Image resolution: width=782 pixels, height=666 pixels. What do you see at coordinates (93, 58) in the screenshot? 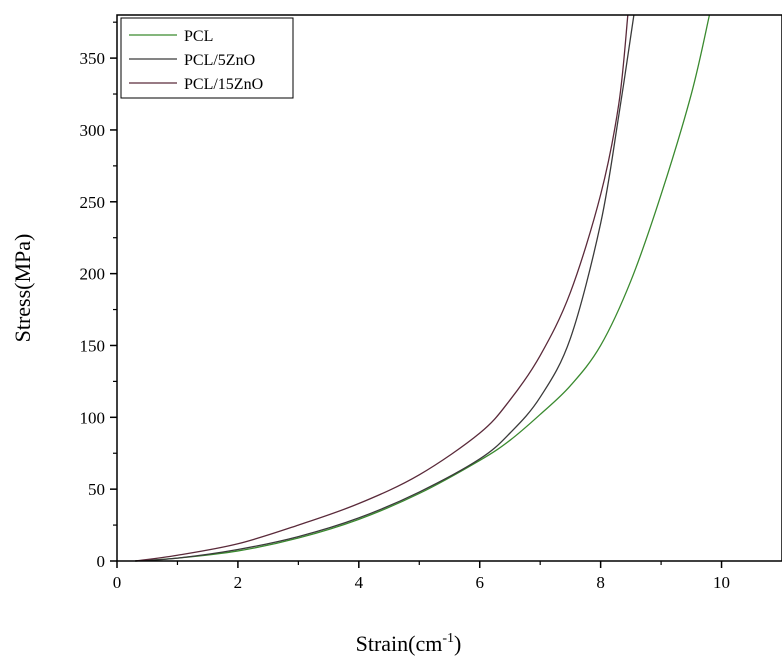
I see `y-tick-label: 350` at bounding box center [93, 58].